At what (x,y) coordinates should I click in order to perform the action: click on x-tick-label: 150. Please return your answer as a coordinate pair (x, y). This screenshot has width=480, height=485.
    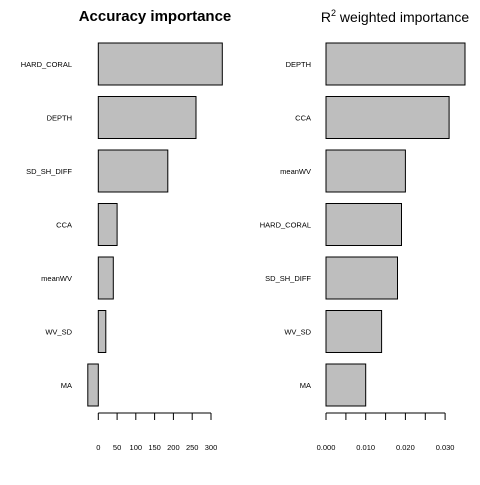
    Looking at the image, I should click on (154, 447).